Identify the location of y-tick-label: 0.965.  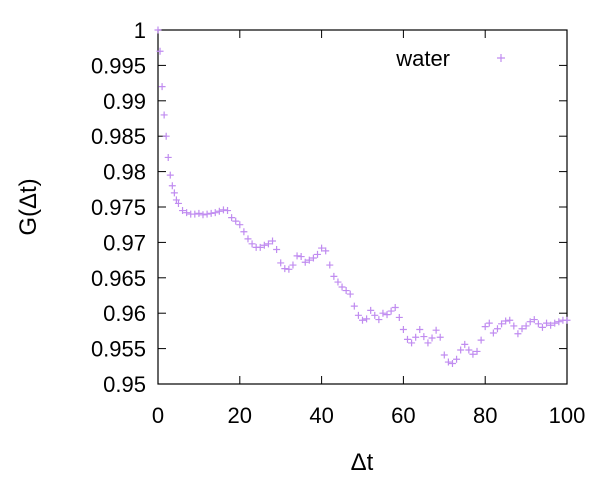
(118, 278).